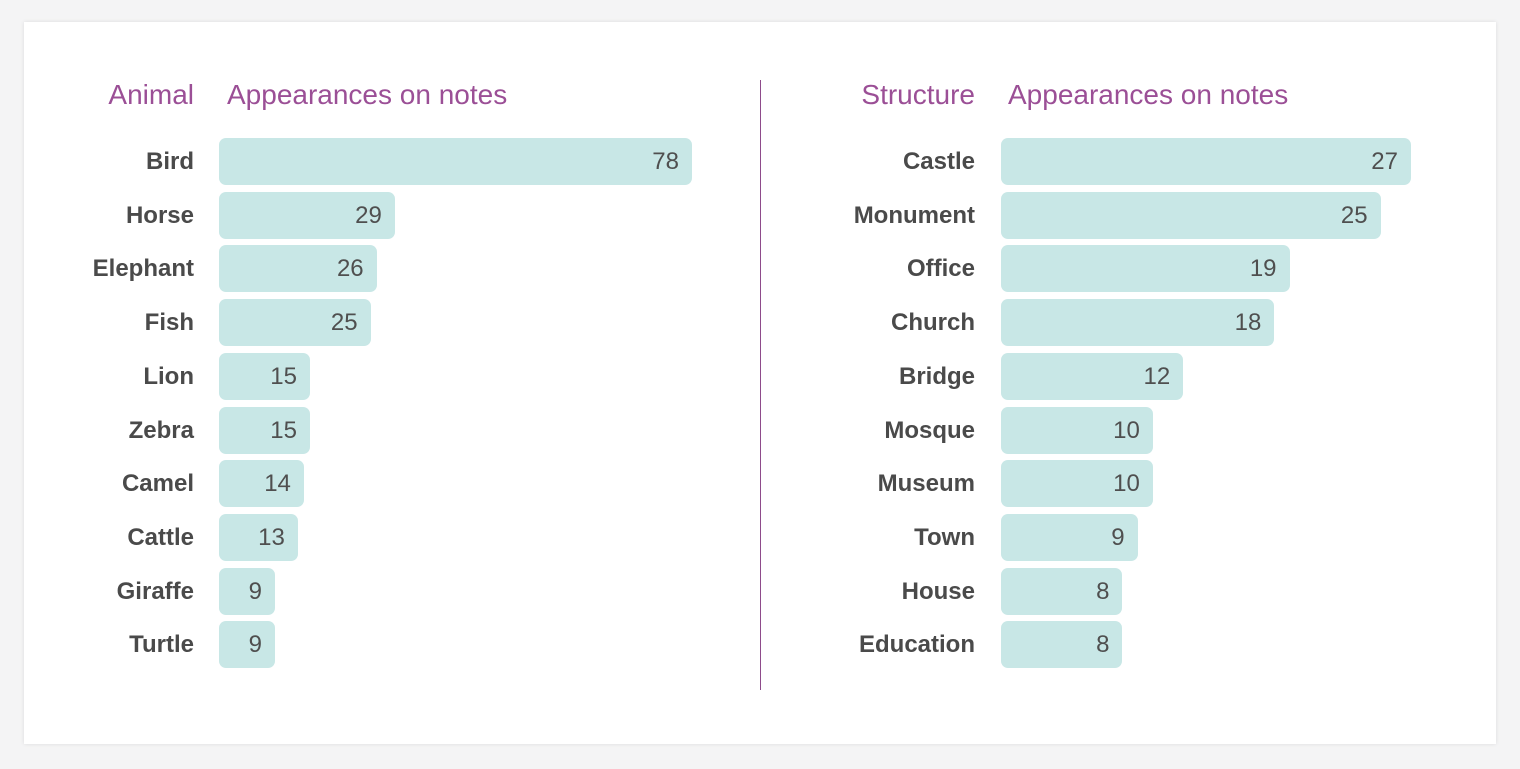  I want to click on category-label: Bridge, so click(936, 376).